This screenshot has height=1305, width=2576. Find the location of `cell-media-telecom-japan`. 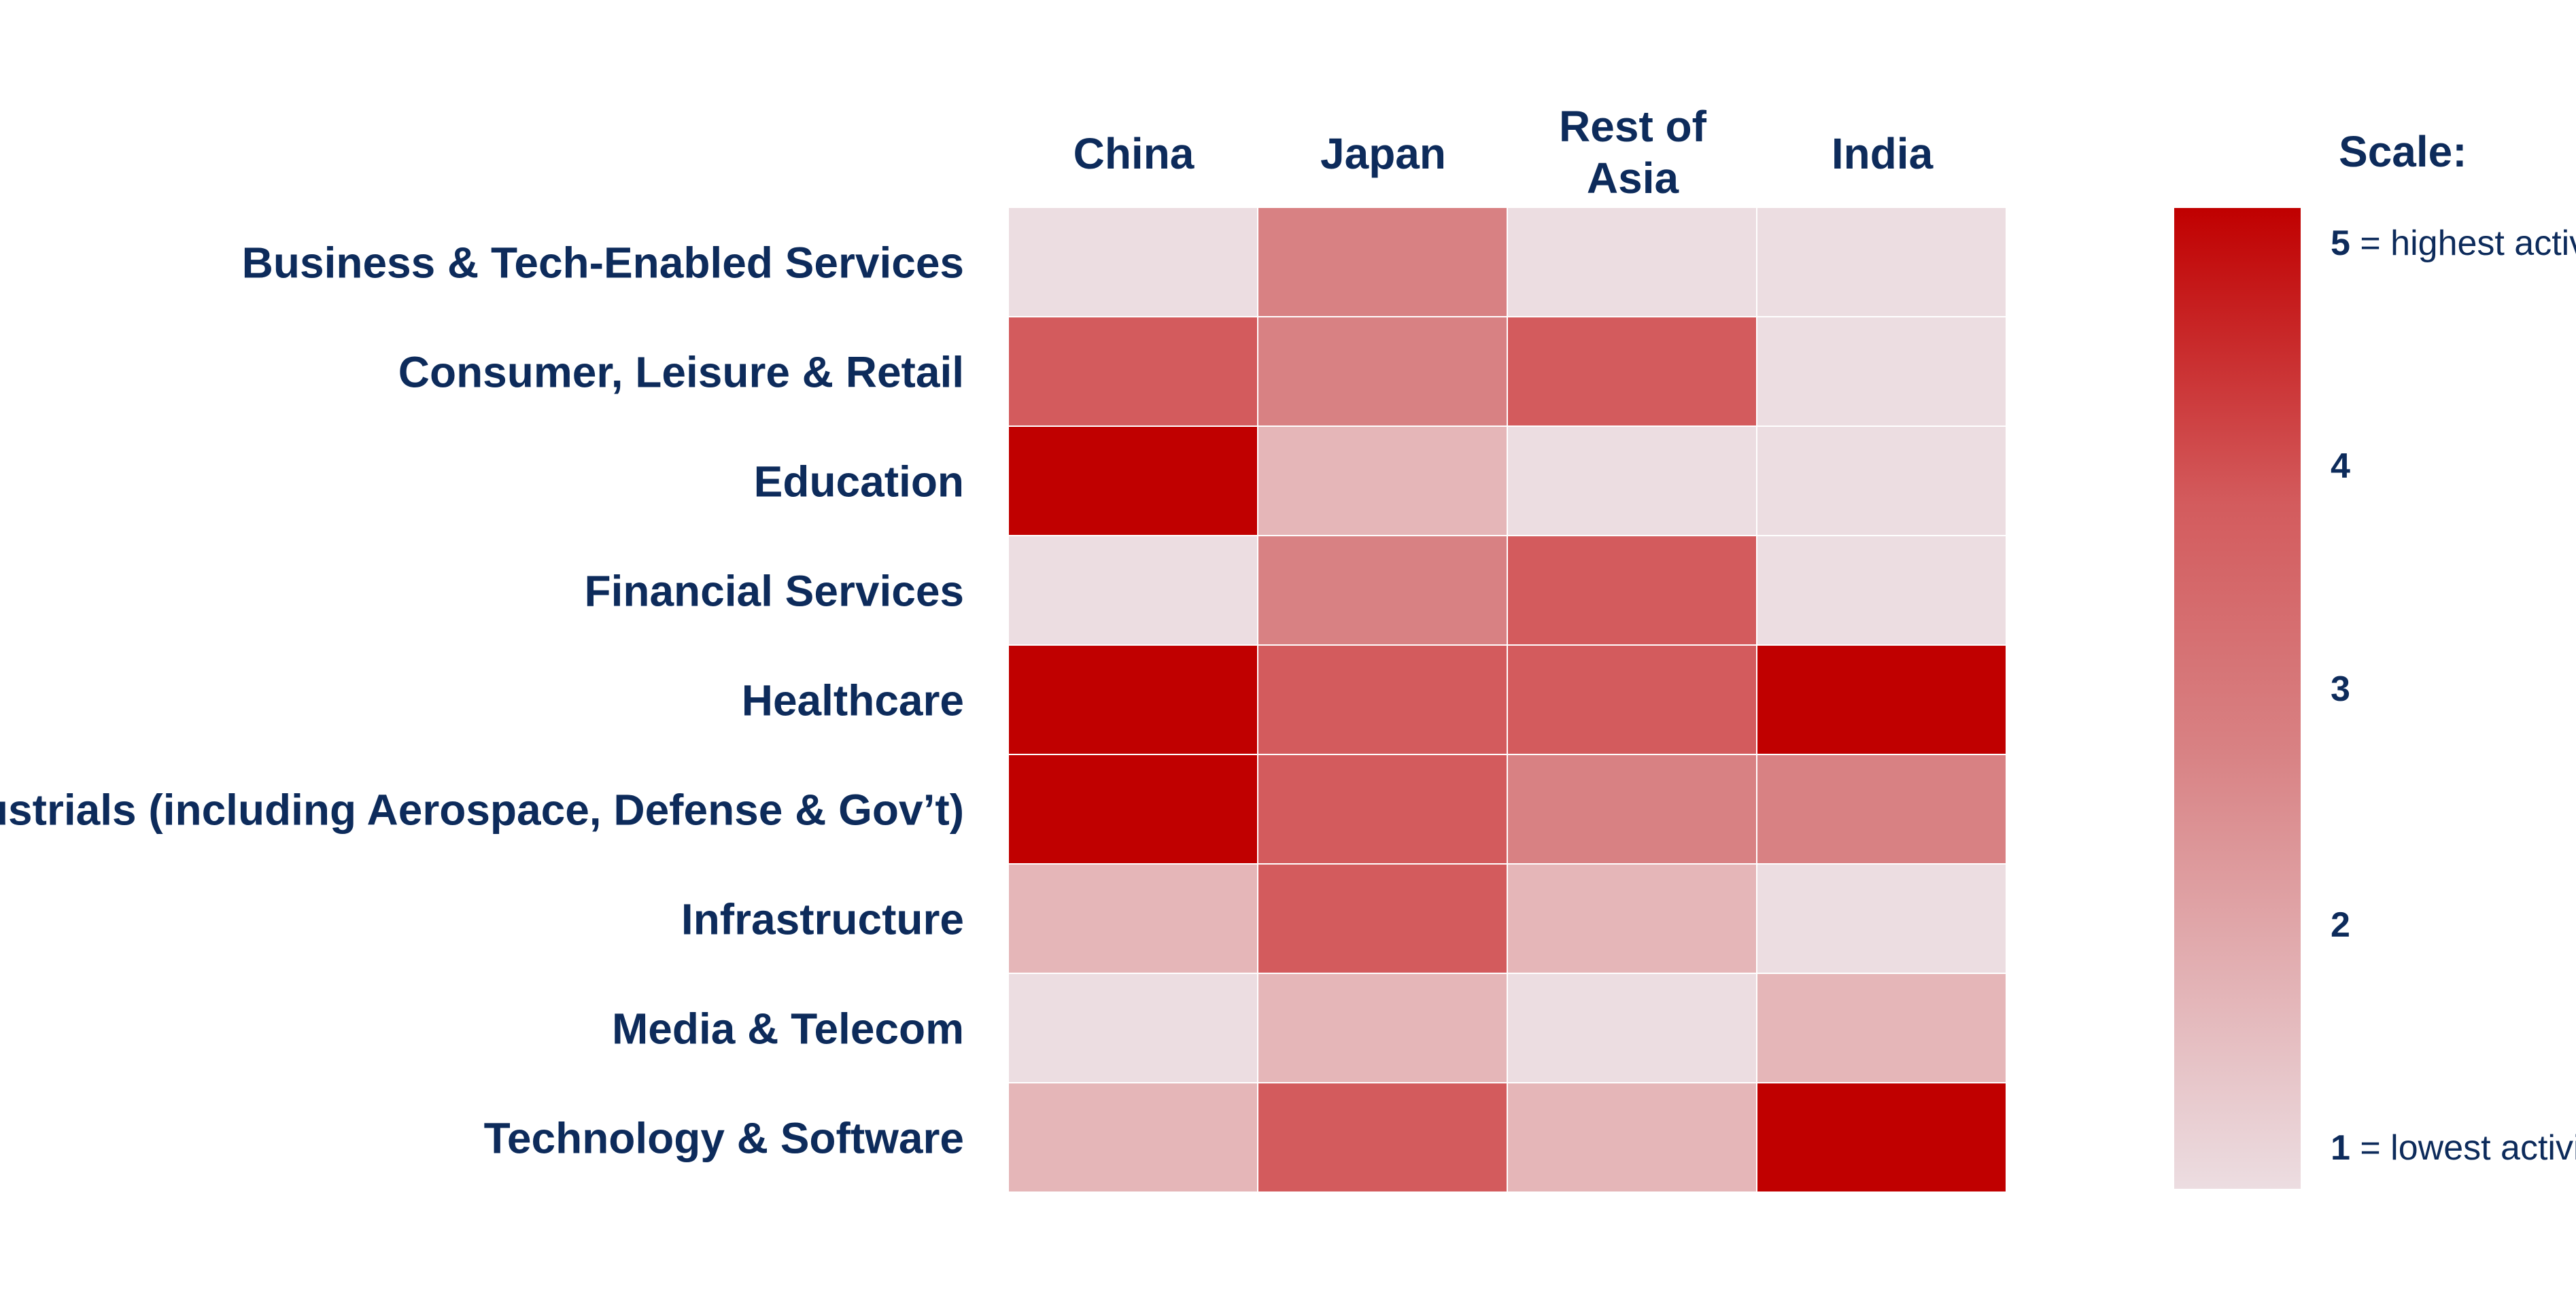

cell-media-telecom-japan is located at coordinates (1382, 1028).